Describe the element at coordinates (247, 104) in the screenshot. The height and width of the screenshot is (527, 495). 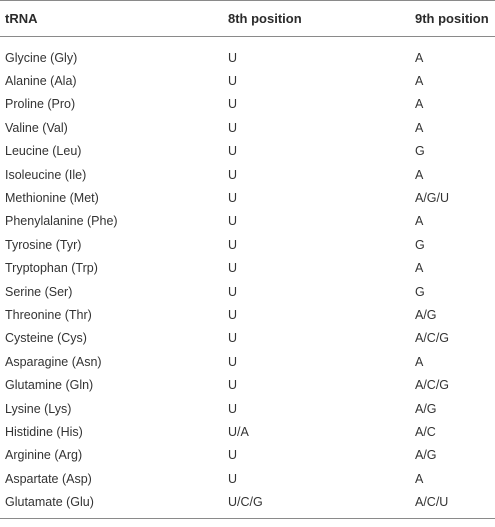
I see `table-row: Proline (Pro) U A` at that location.